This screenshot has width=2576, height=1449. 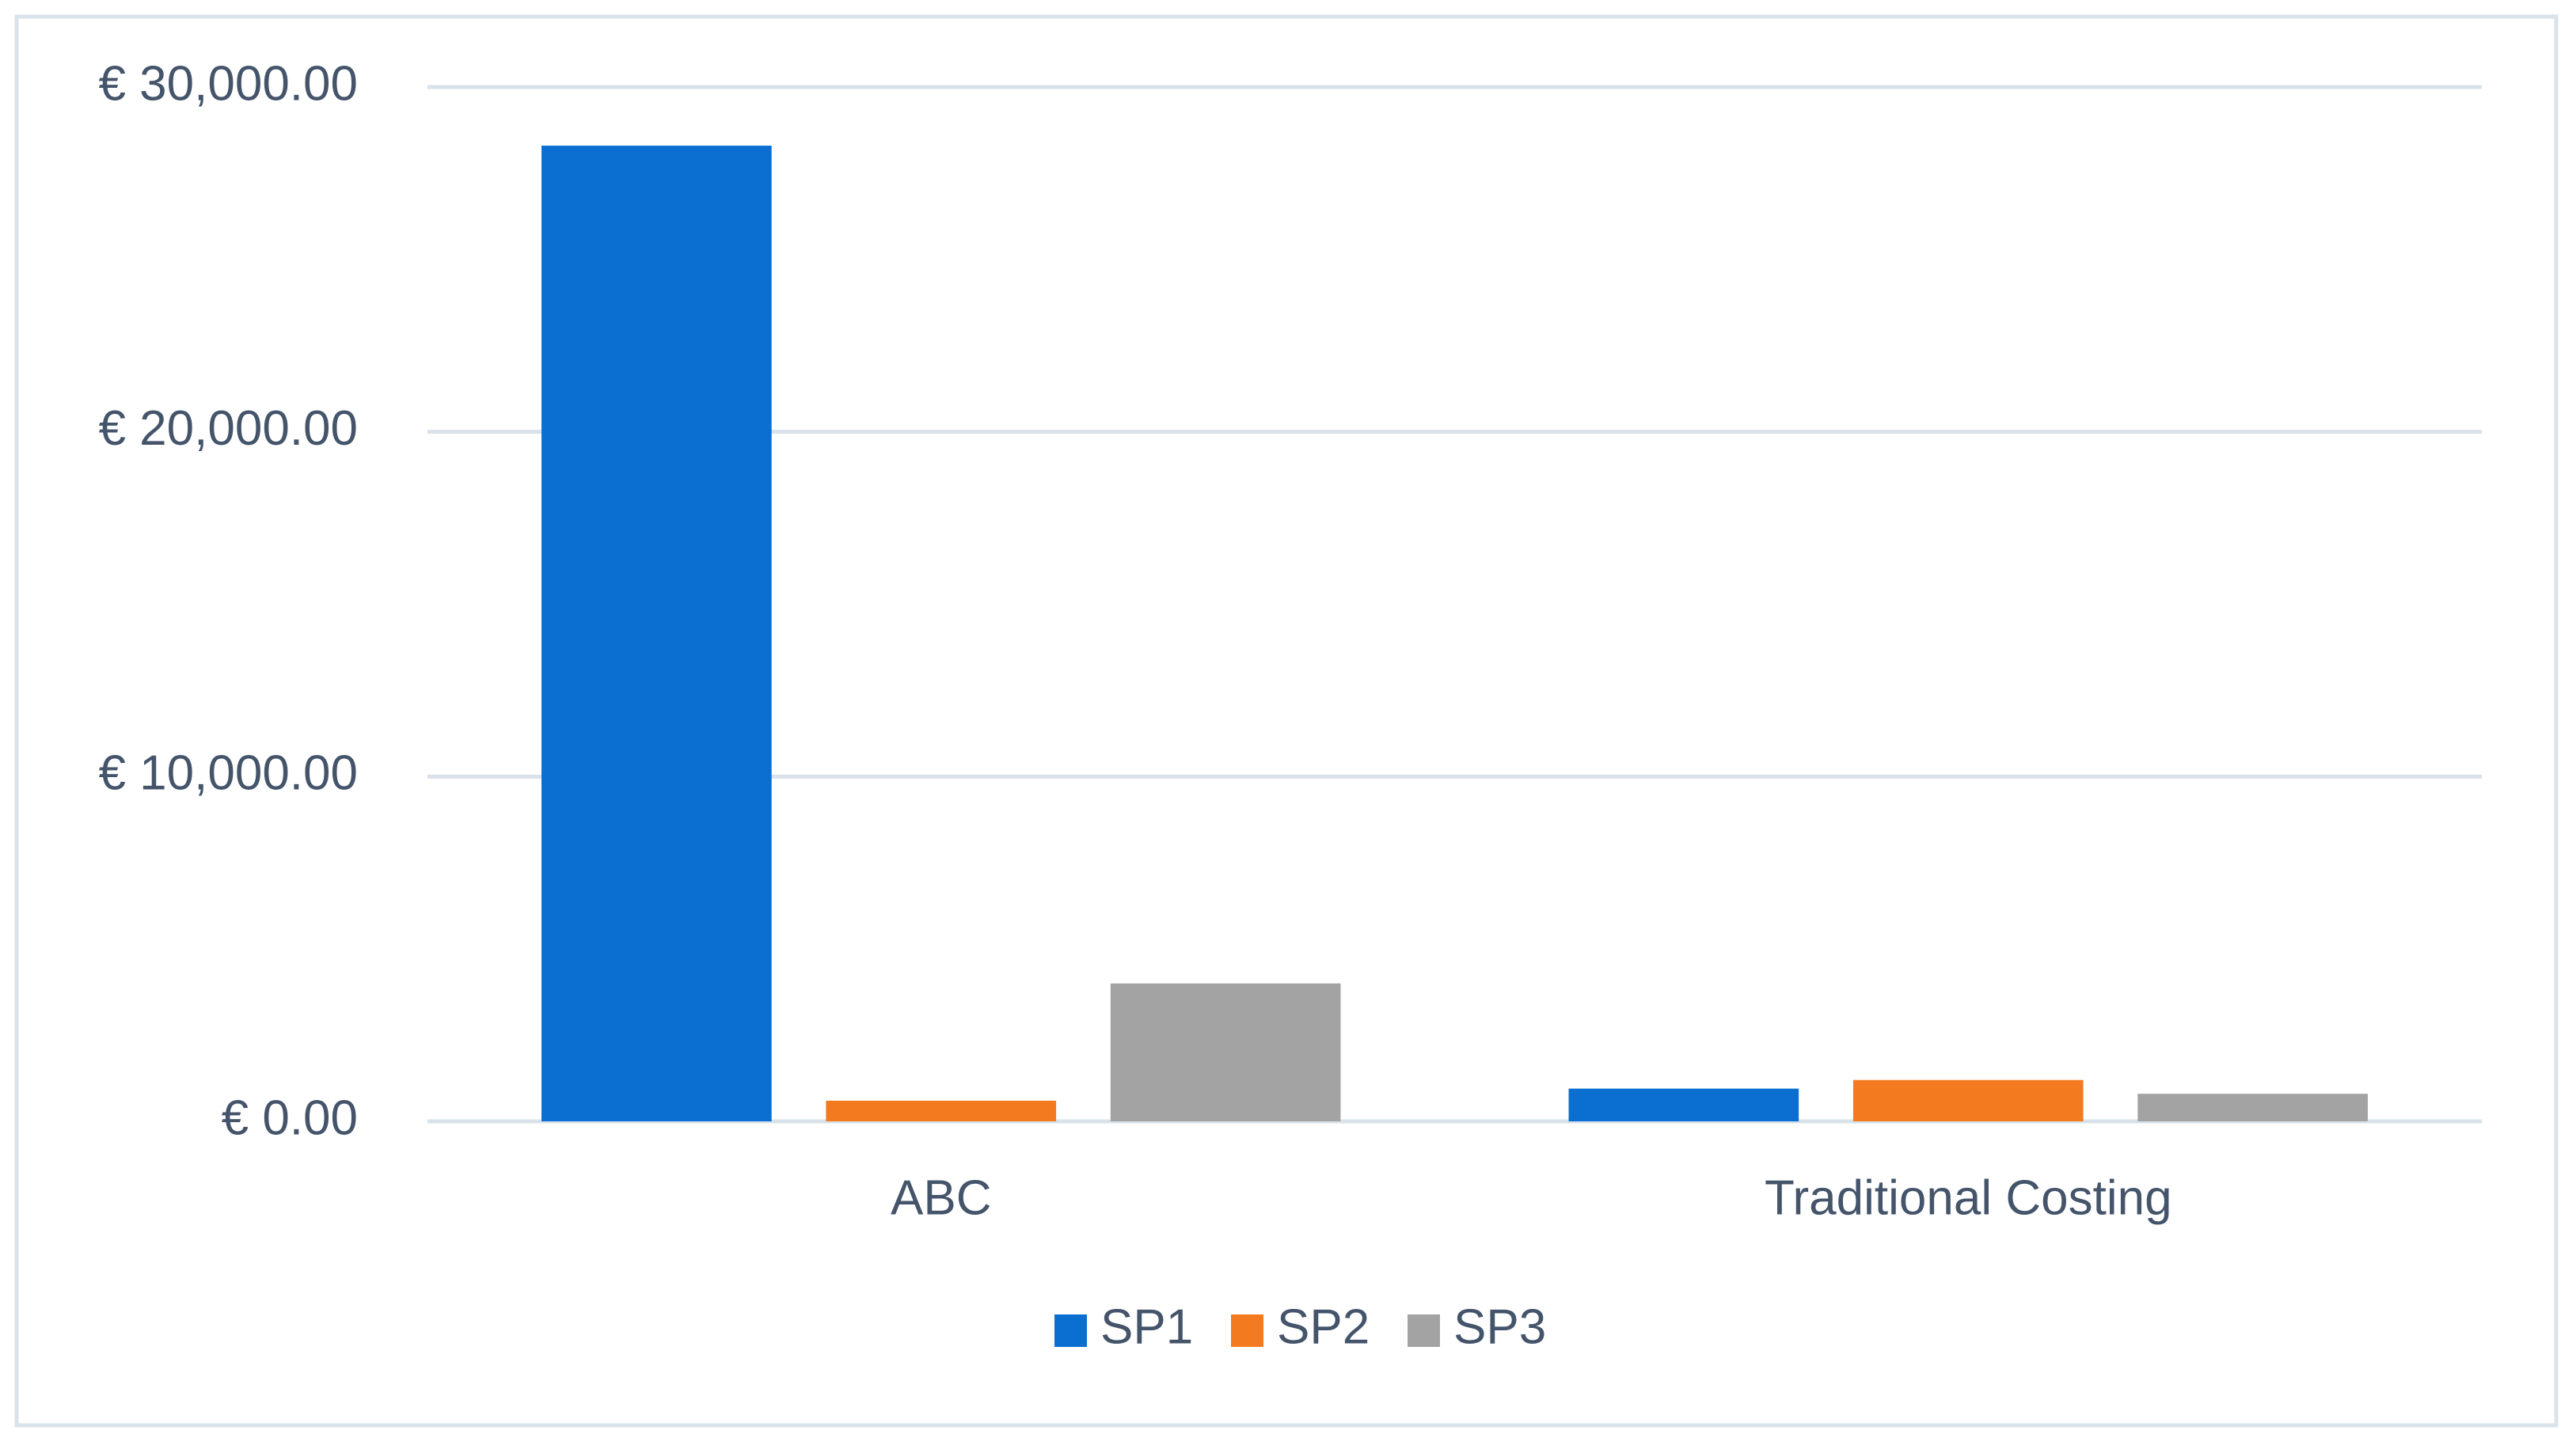 I want to click on legend-label: SP3, so click(x=1499, y=1326).